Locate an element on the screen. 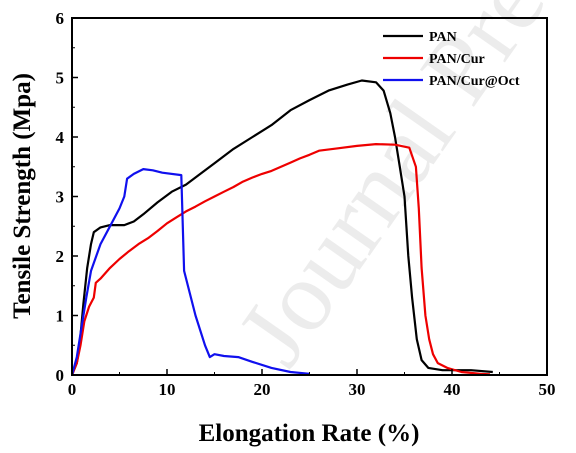 This screenshot has width=576, height=453. x-axis: 0 10 20 30 40 50 is located at coordinates (312, 384).